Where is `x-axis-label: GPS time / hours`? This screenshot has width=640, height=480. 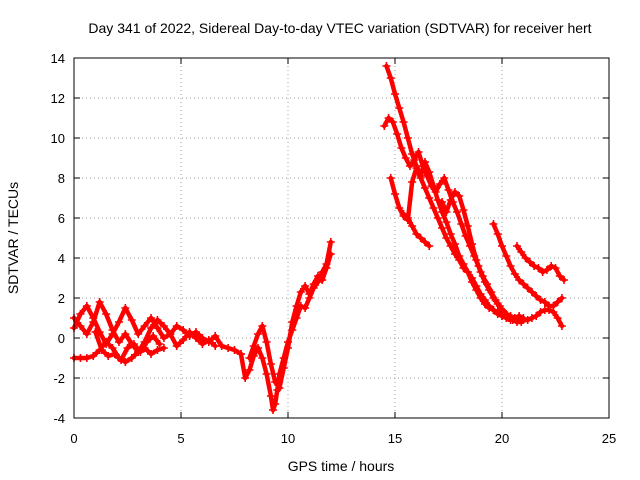 x-axis-label: GPS time / hours is located at coordinates (341, 466).